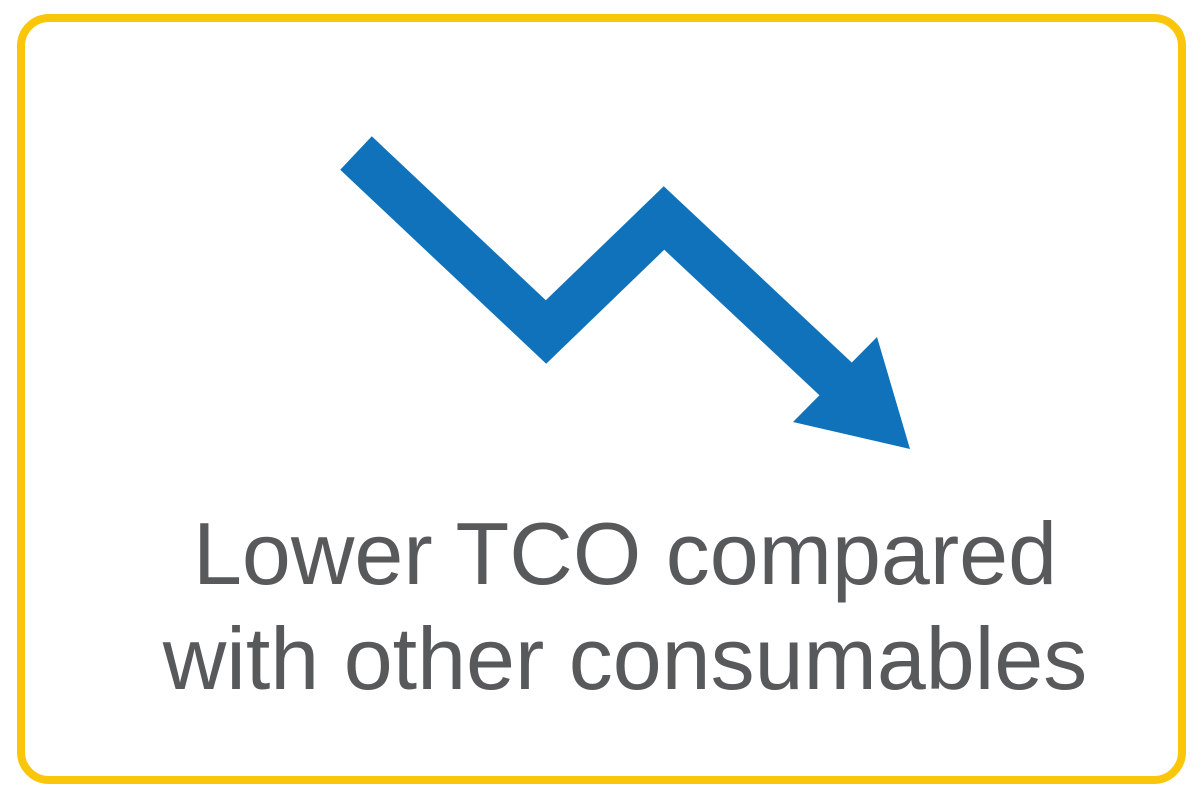 This screenshot has height=800, width=1200. What do you see at coordinates (625, 553) in the screenshot?
I see `caption-line-1: Lower TCO compared` at bounding box center [625, 553].